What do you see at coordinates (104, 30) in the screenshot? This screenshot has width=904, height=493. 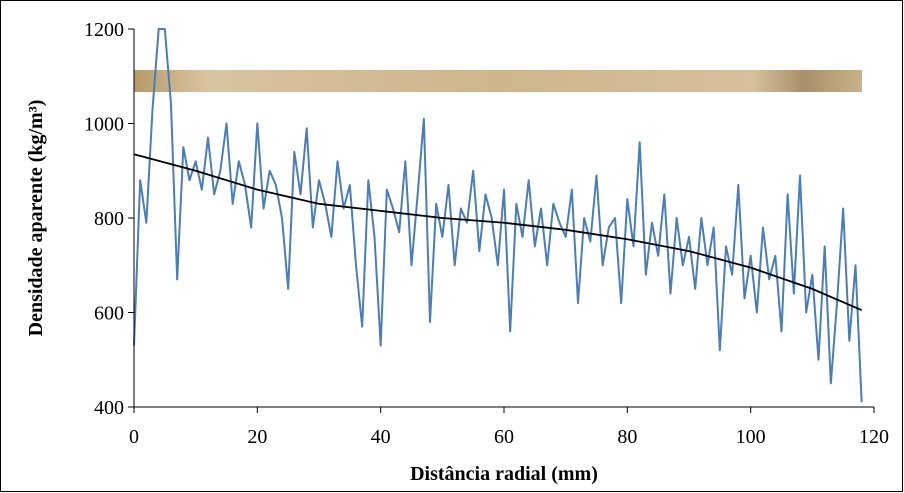 I see `y-tick-label: 1200` at bounding box center [104, 30].